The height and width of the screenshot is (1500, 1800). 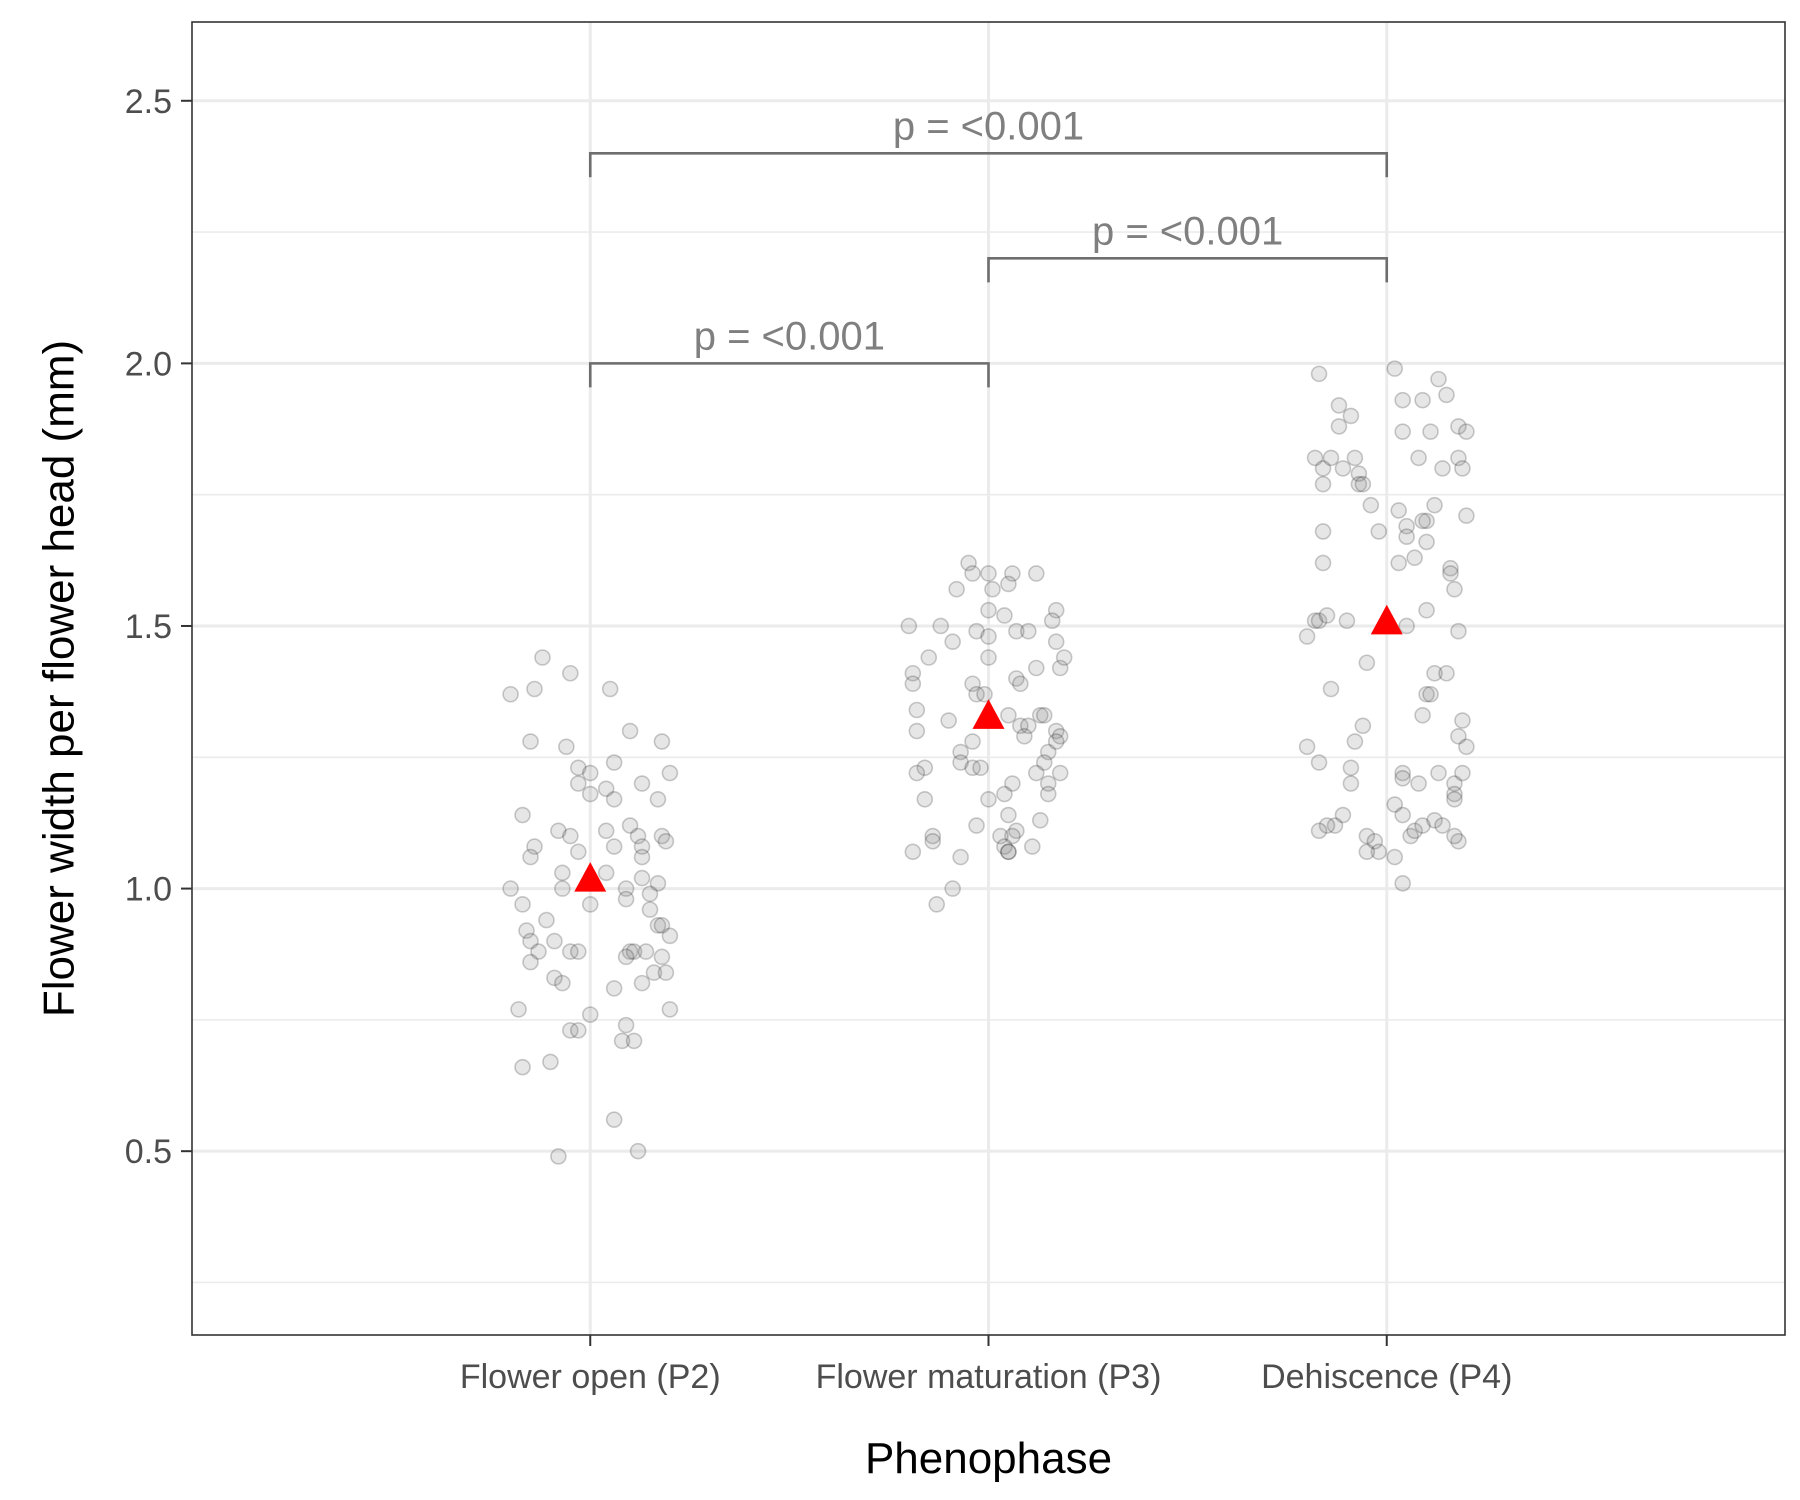 What do you see at coordinates (58, 678) in the screenshot?
I see `y-axis-title: Flower width per flower head (mm)` at bounding box center [58, 678].